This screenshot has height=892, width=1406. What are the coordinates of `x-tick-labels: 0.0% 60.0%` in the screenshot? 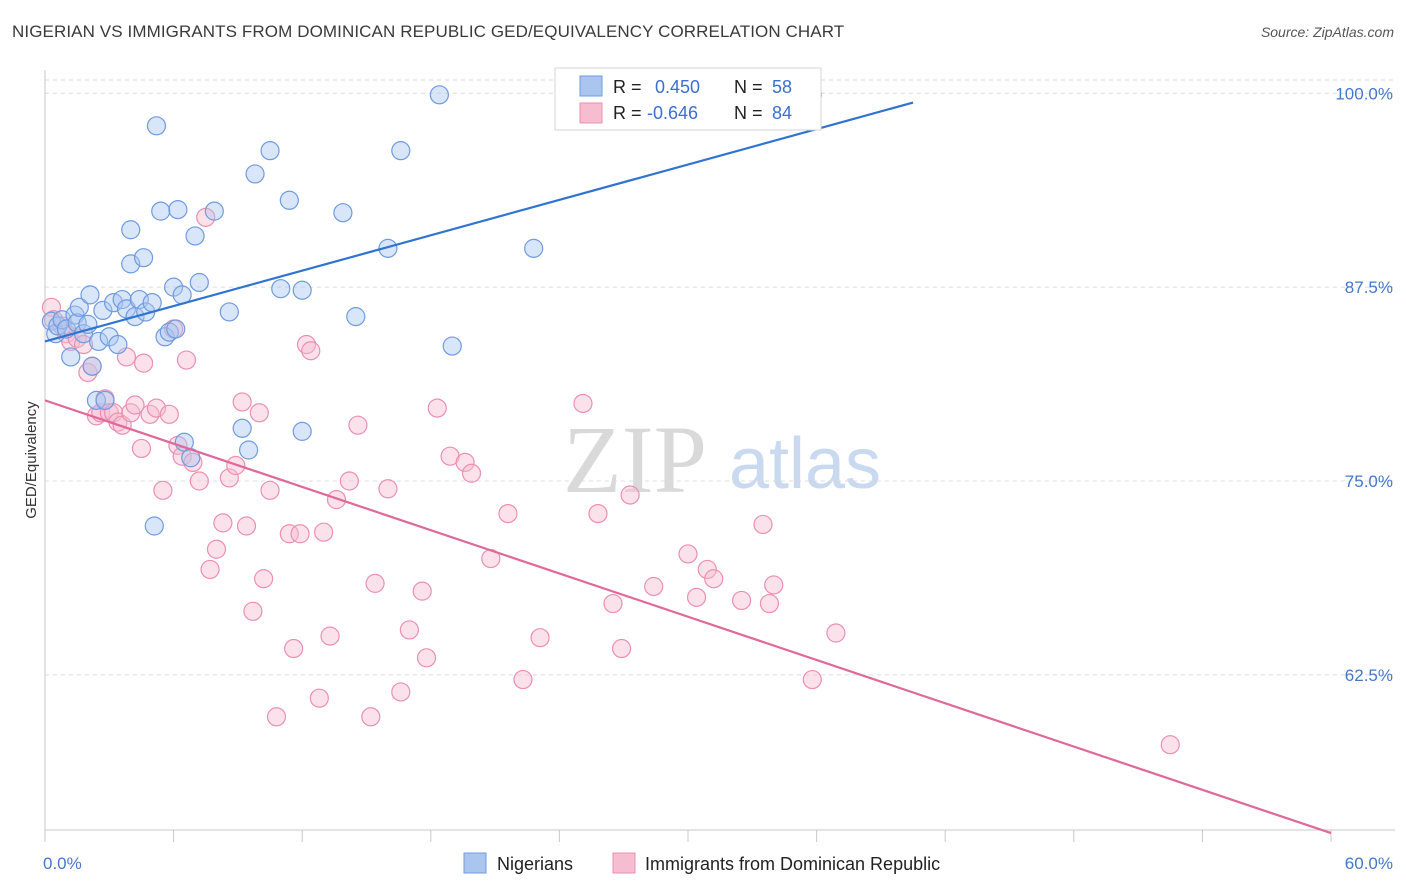 It's located at (718, 863).